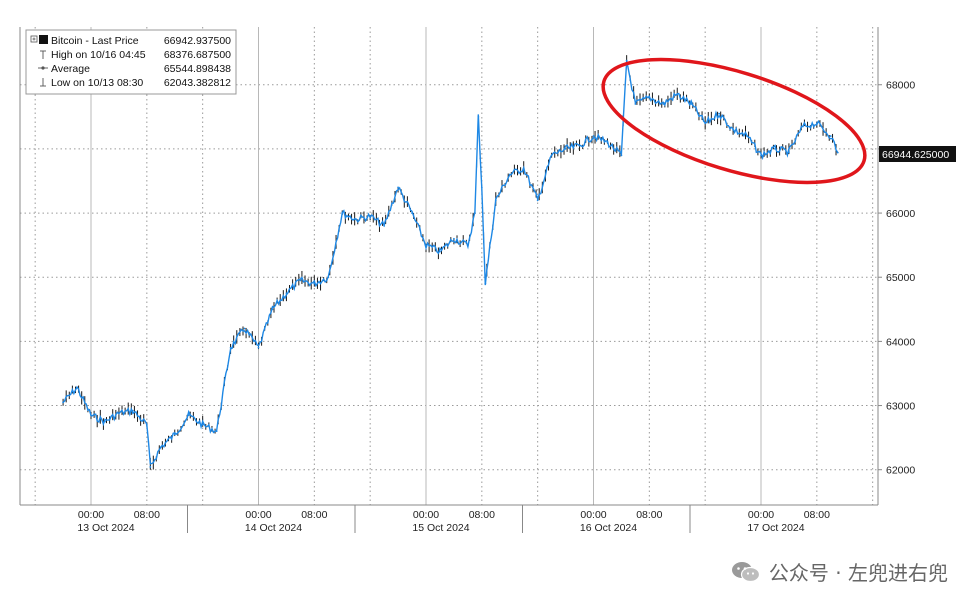 This screenshot has width=976, height=606. I want to click on last-price-tag-text: 66944.625000, so click(915, 155).